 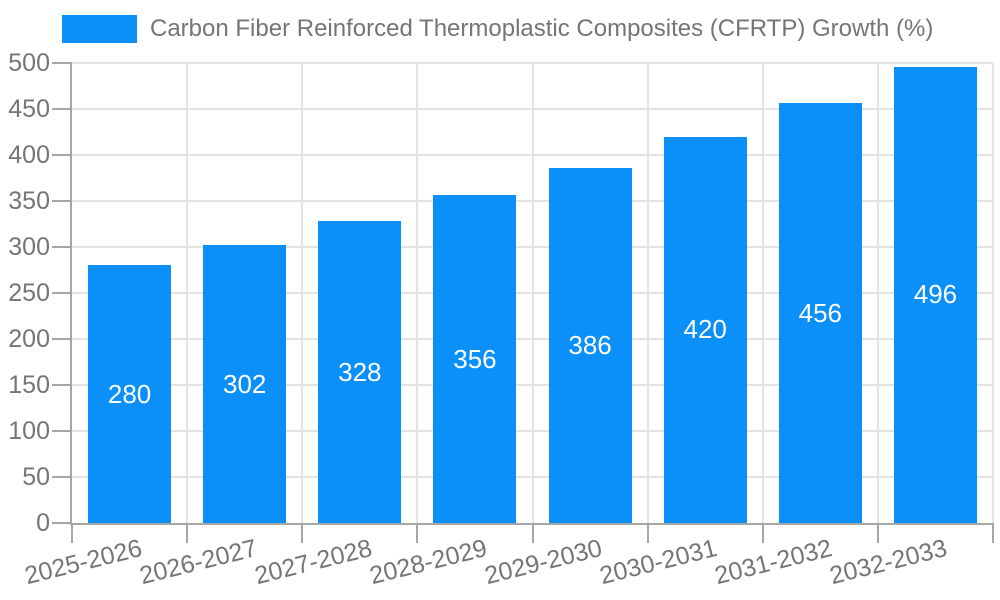 What do you see at coordinates (29, 385) in the screenshot?
I see `y-axis-label: 150` at bounding box center [29, 385].